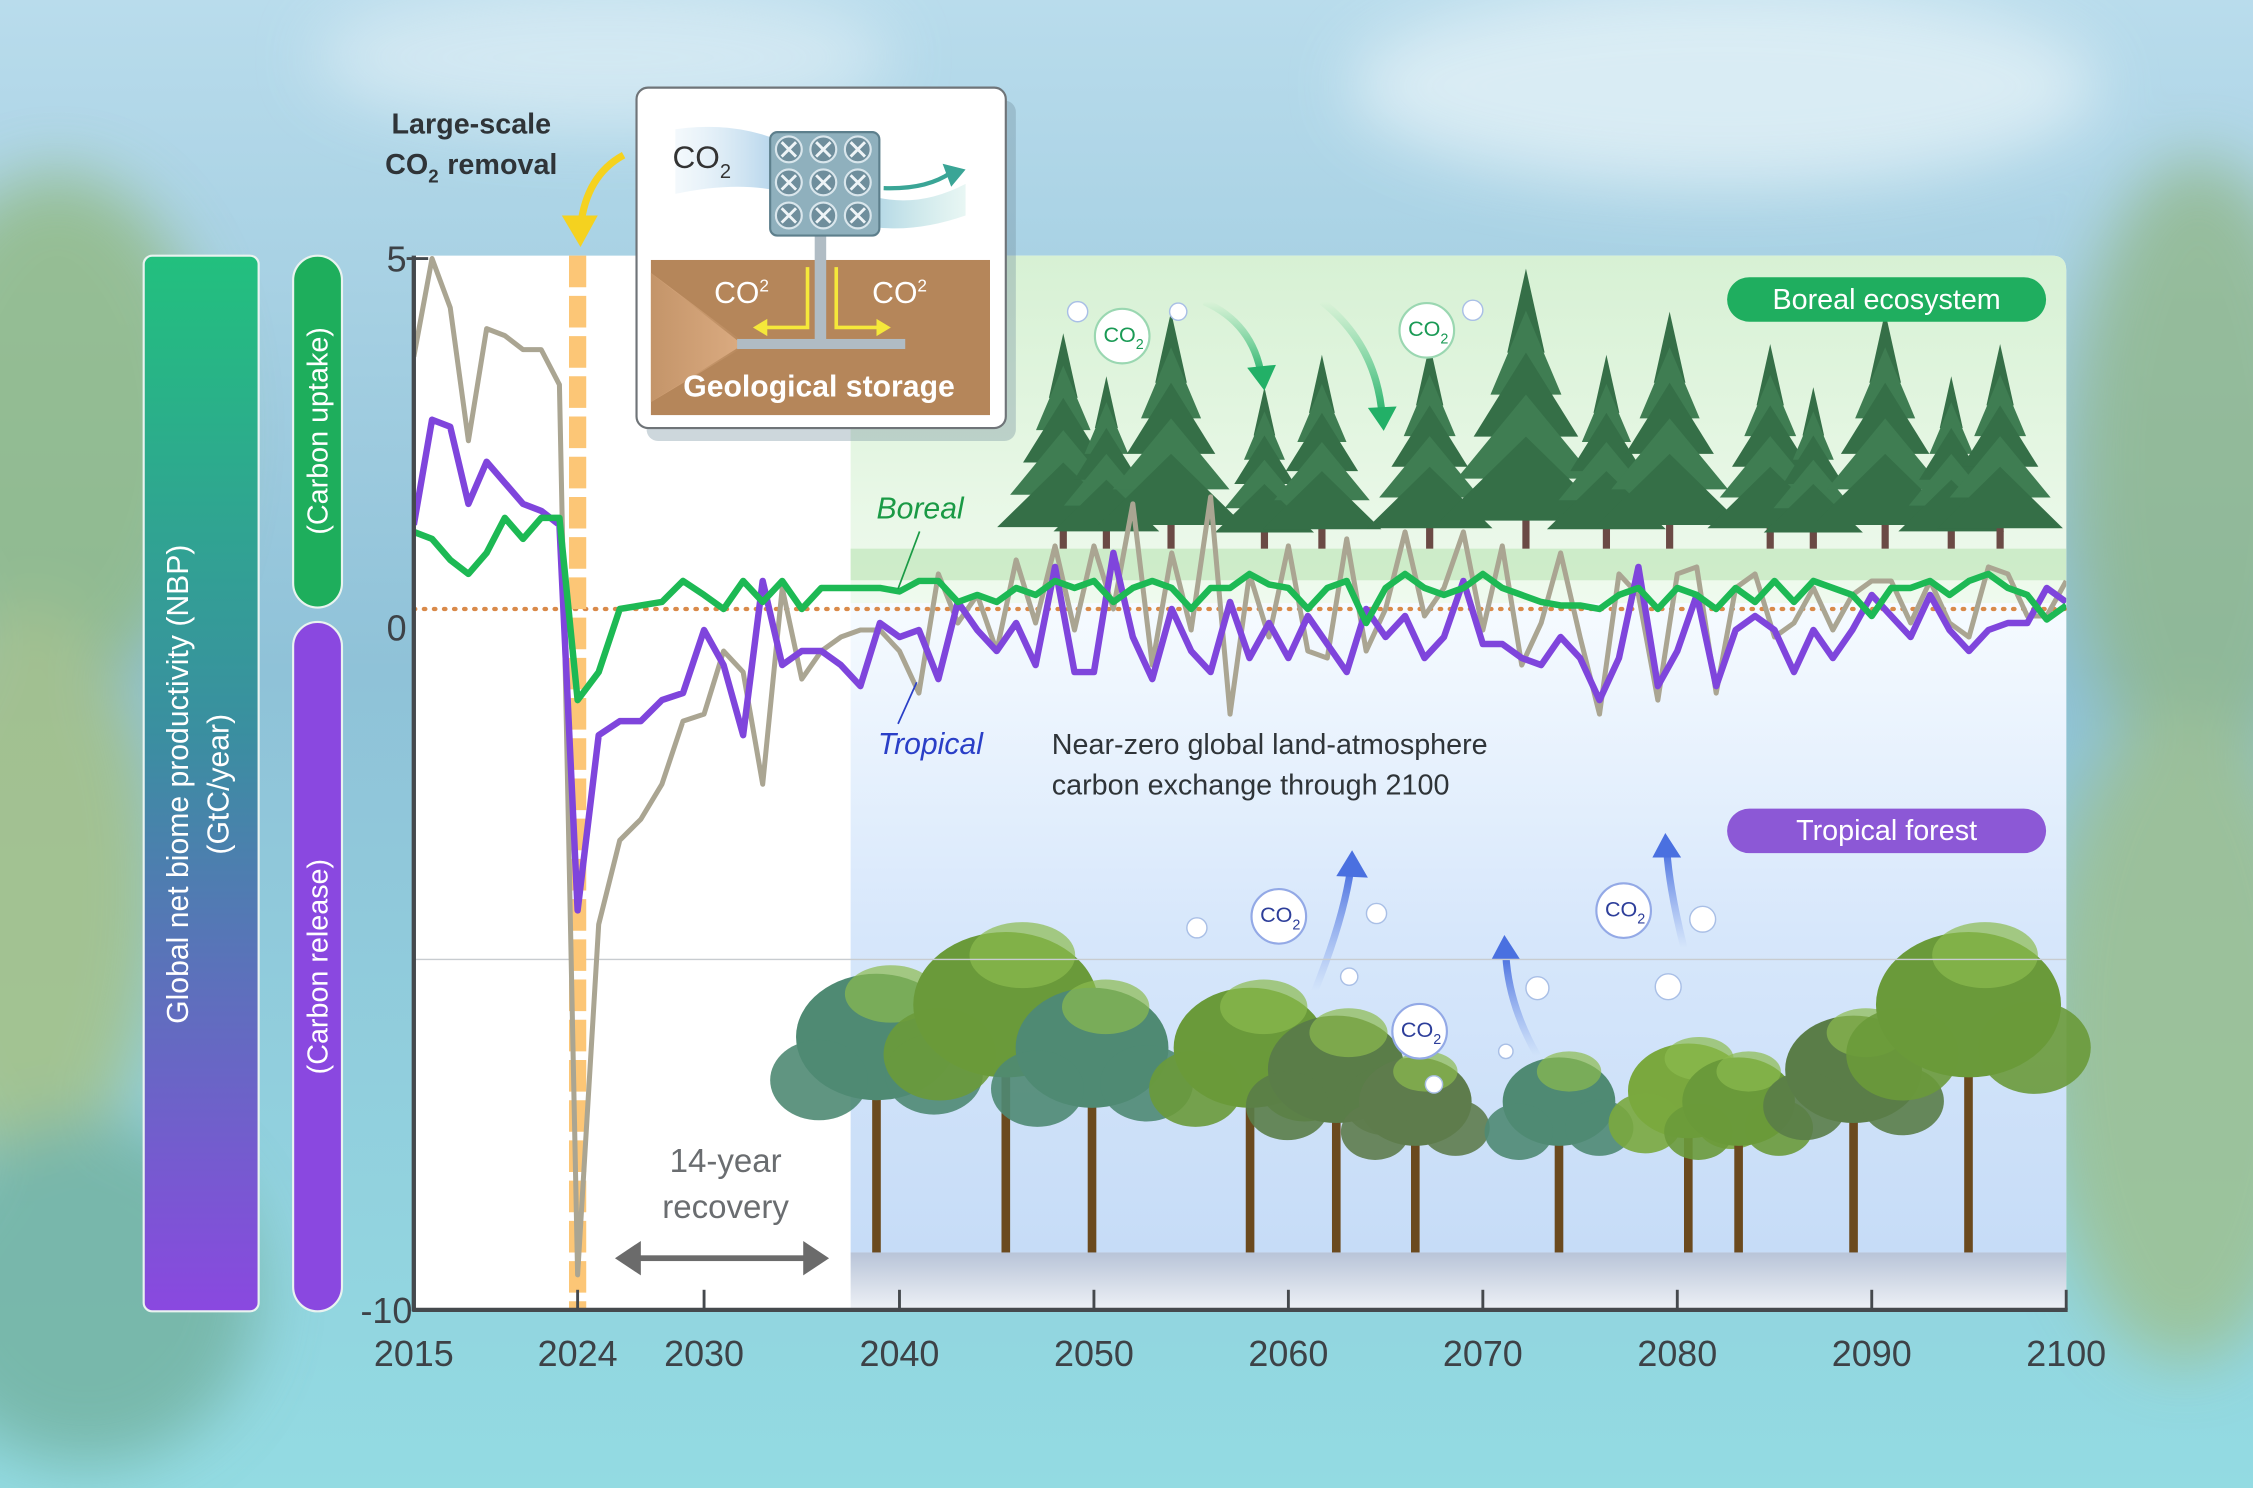 This screenshot has width=2253, height=1488. Describe the element at coordinates (1288, 1353) in the screenshot. I see `x-tick-label-2060: 2060` at that location.